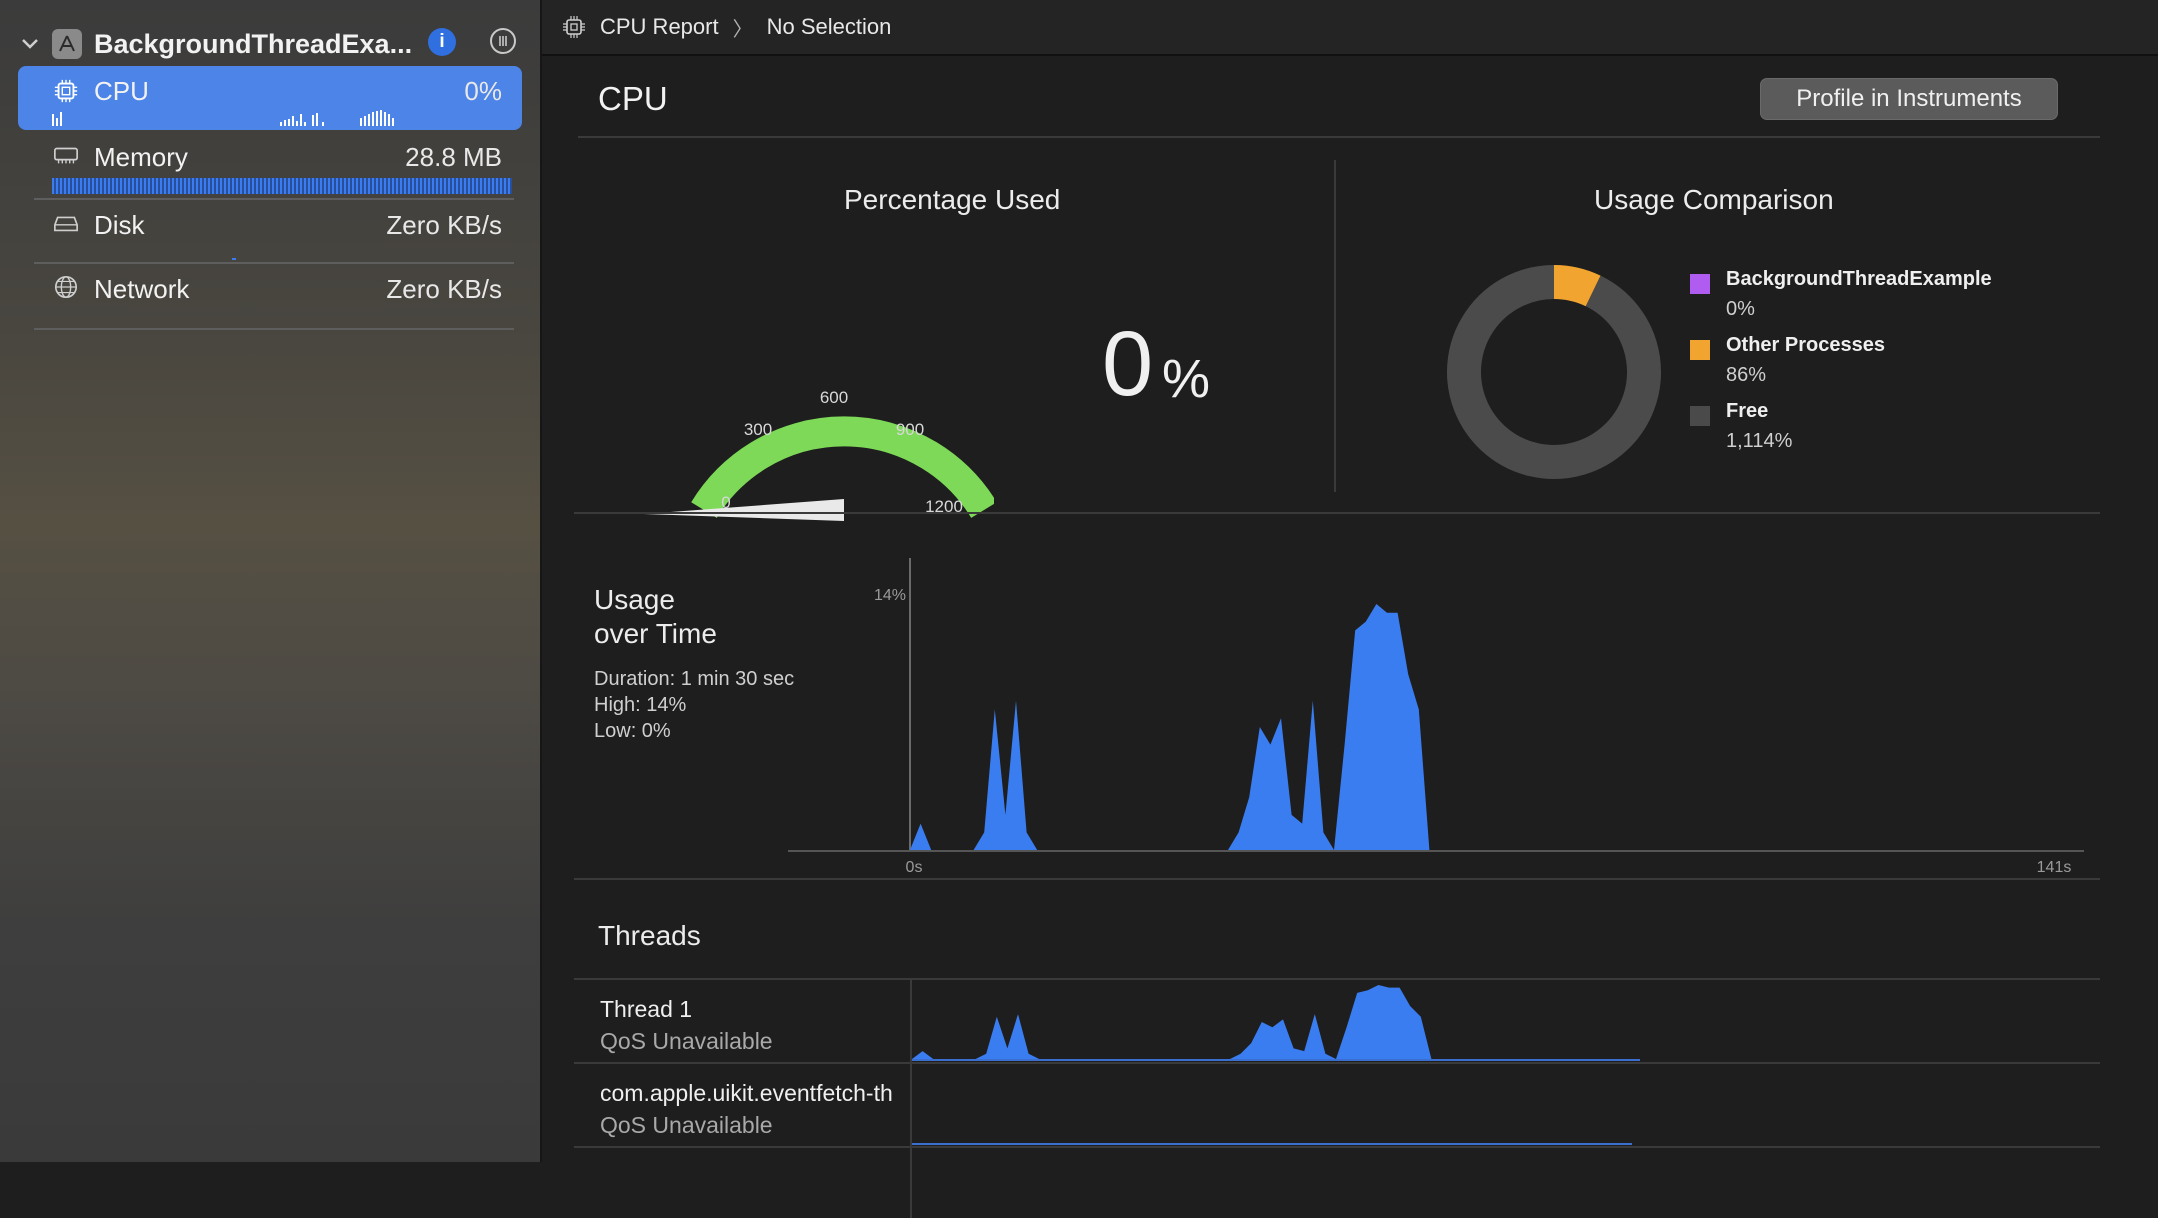 Image resolution: width=2158 pixels, height=1218 pixels. What do you see at coordinates (655, 633) in the screenshot?
I see `usage-over-time-title-2: over Time` at bounding box center [655, 633].